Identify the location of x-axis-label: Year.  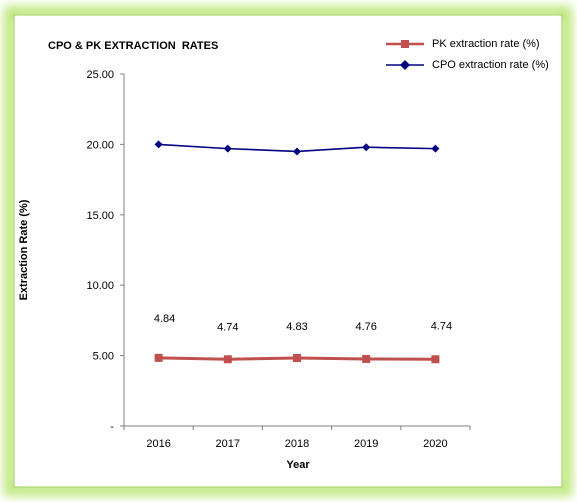
(298, 465).